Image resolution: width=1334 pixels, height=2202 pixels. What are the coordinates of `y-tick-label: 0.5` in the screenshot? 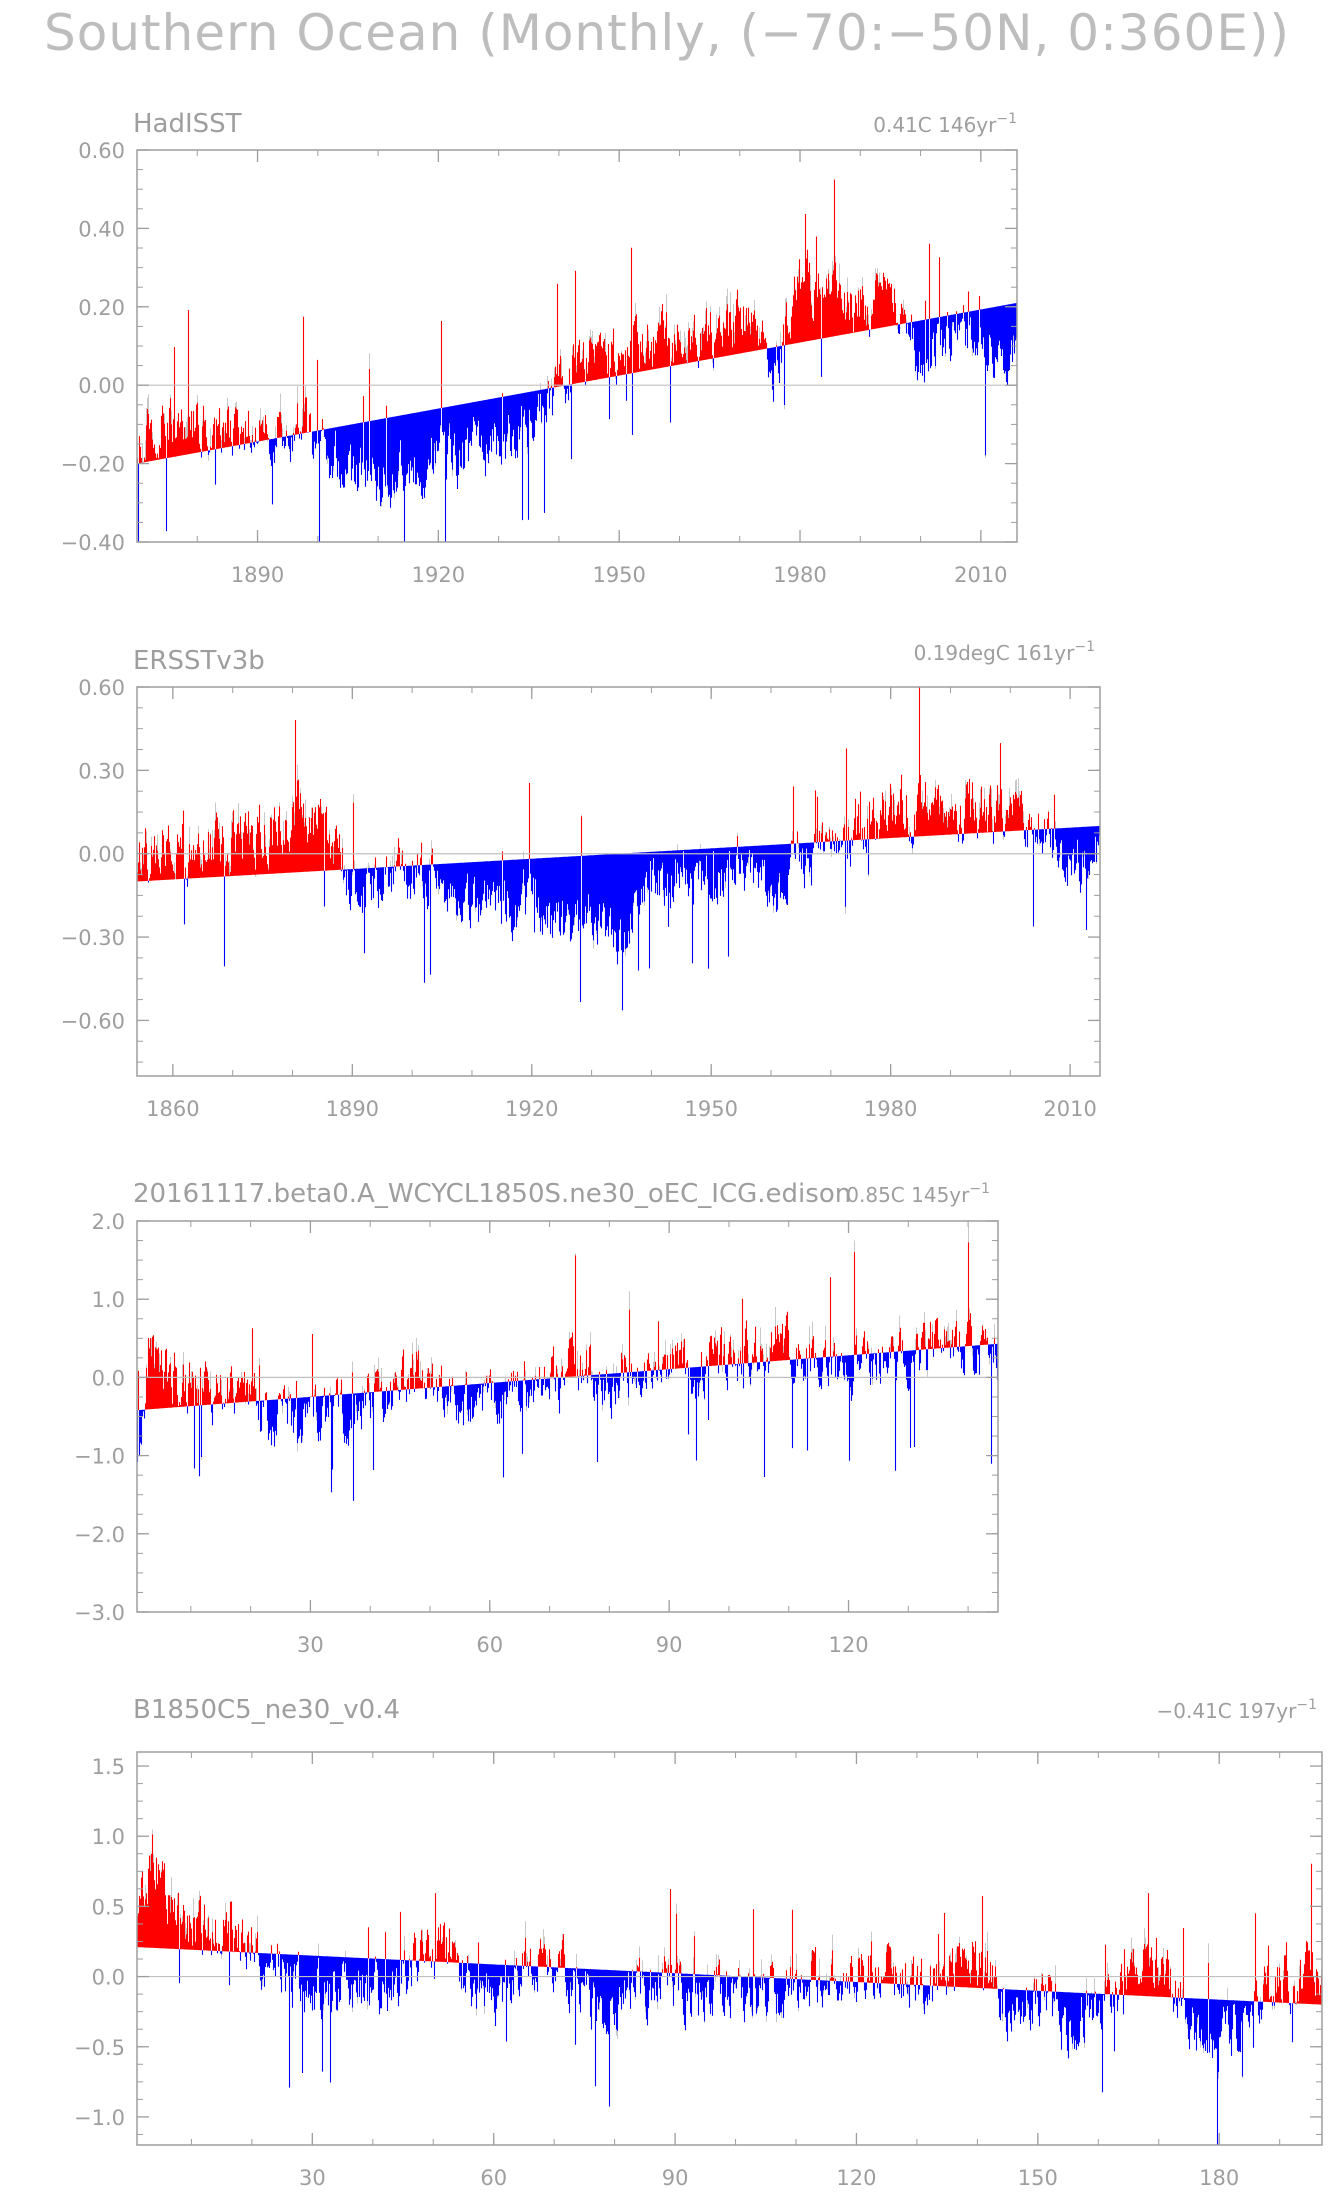 It's located at (108, 1907).